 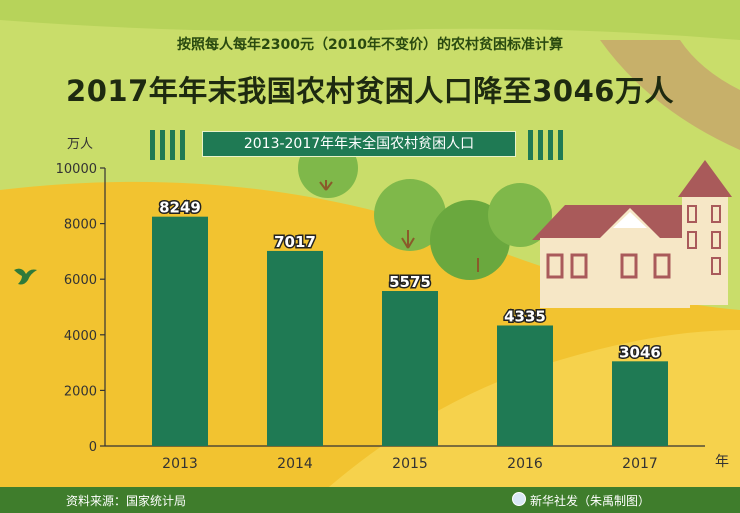 I want to click on bar-value-label: 4335, so click(x=525, y=316).